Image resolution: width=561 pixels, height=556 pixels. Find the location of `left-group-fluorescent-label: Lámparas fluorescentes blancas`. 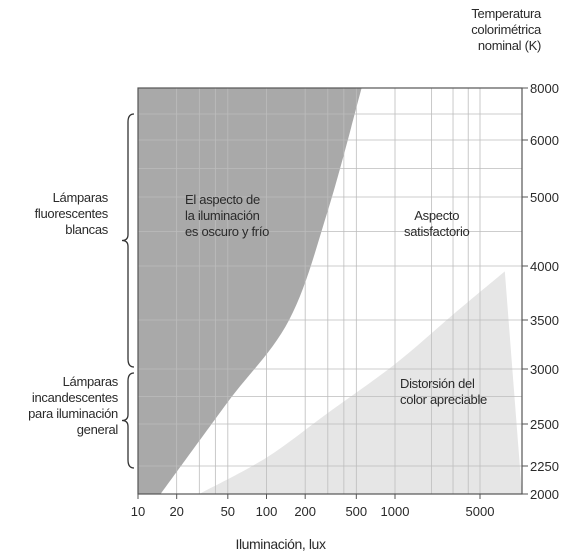

left-group-fluorescent-label: Lámparas fluorescentes blancas is located at coordinates (63, 214).